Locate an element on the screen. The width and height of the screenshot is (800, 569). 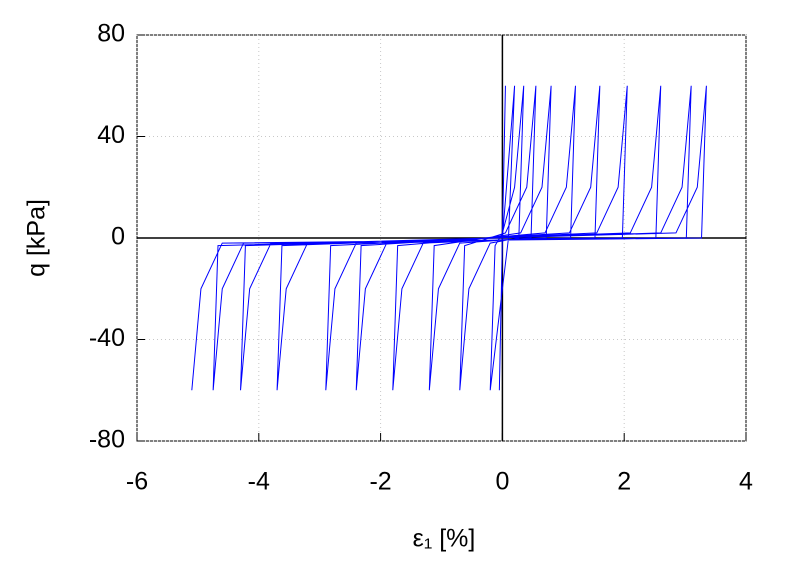
y-tick-label: 0 is located at coordinates (118, 237).